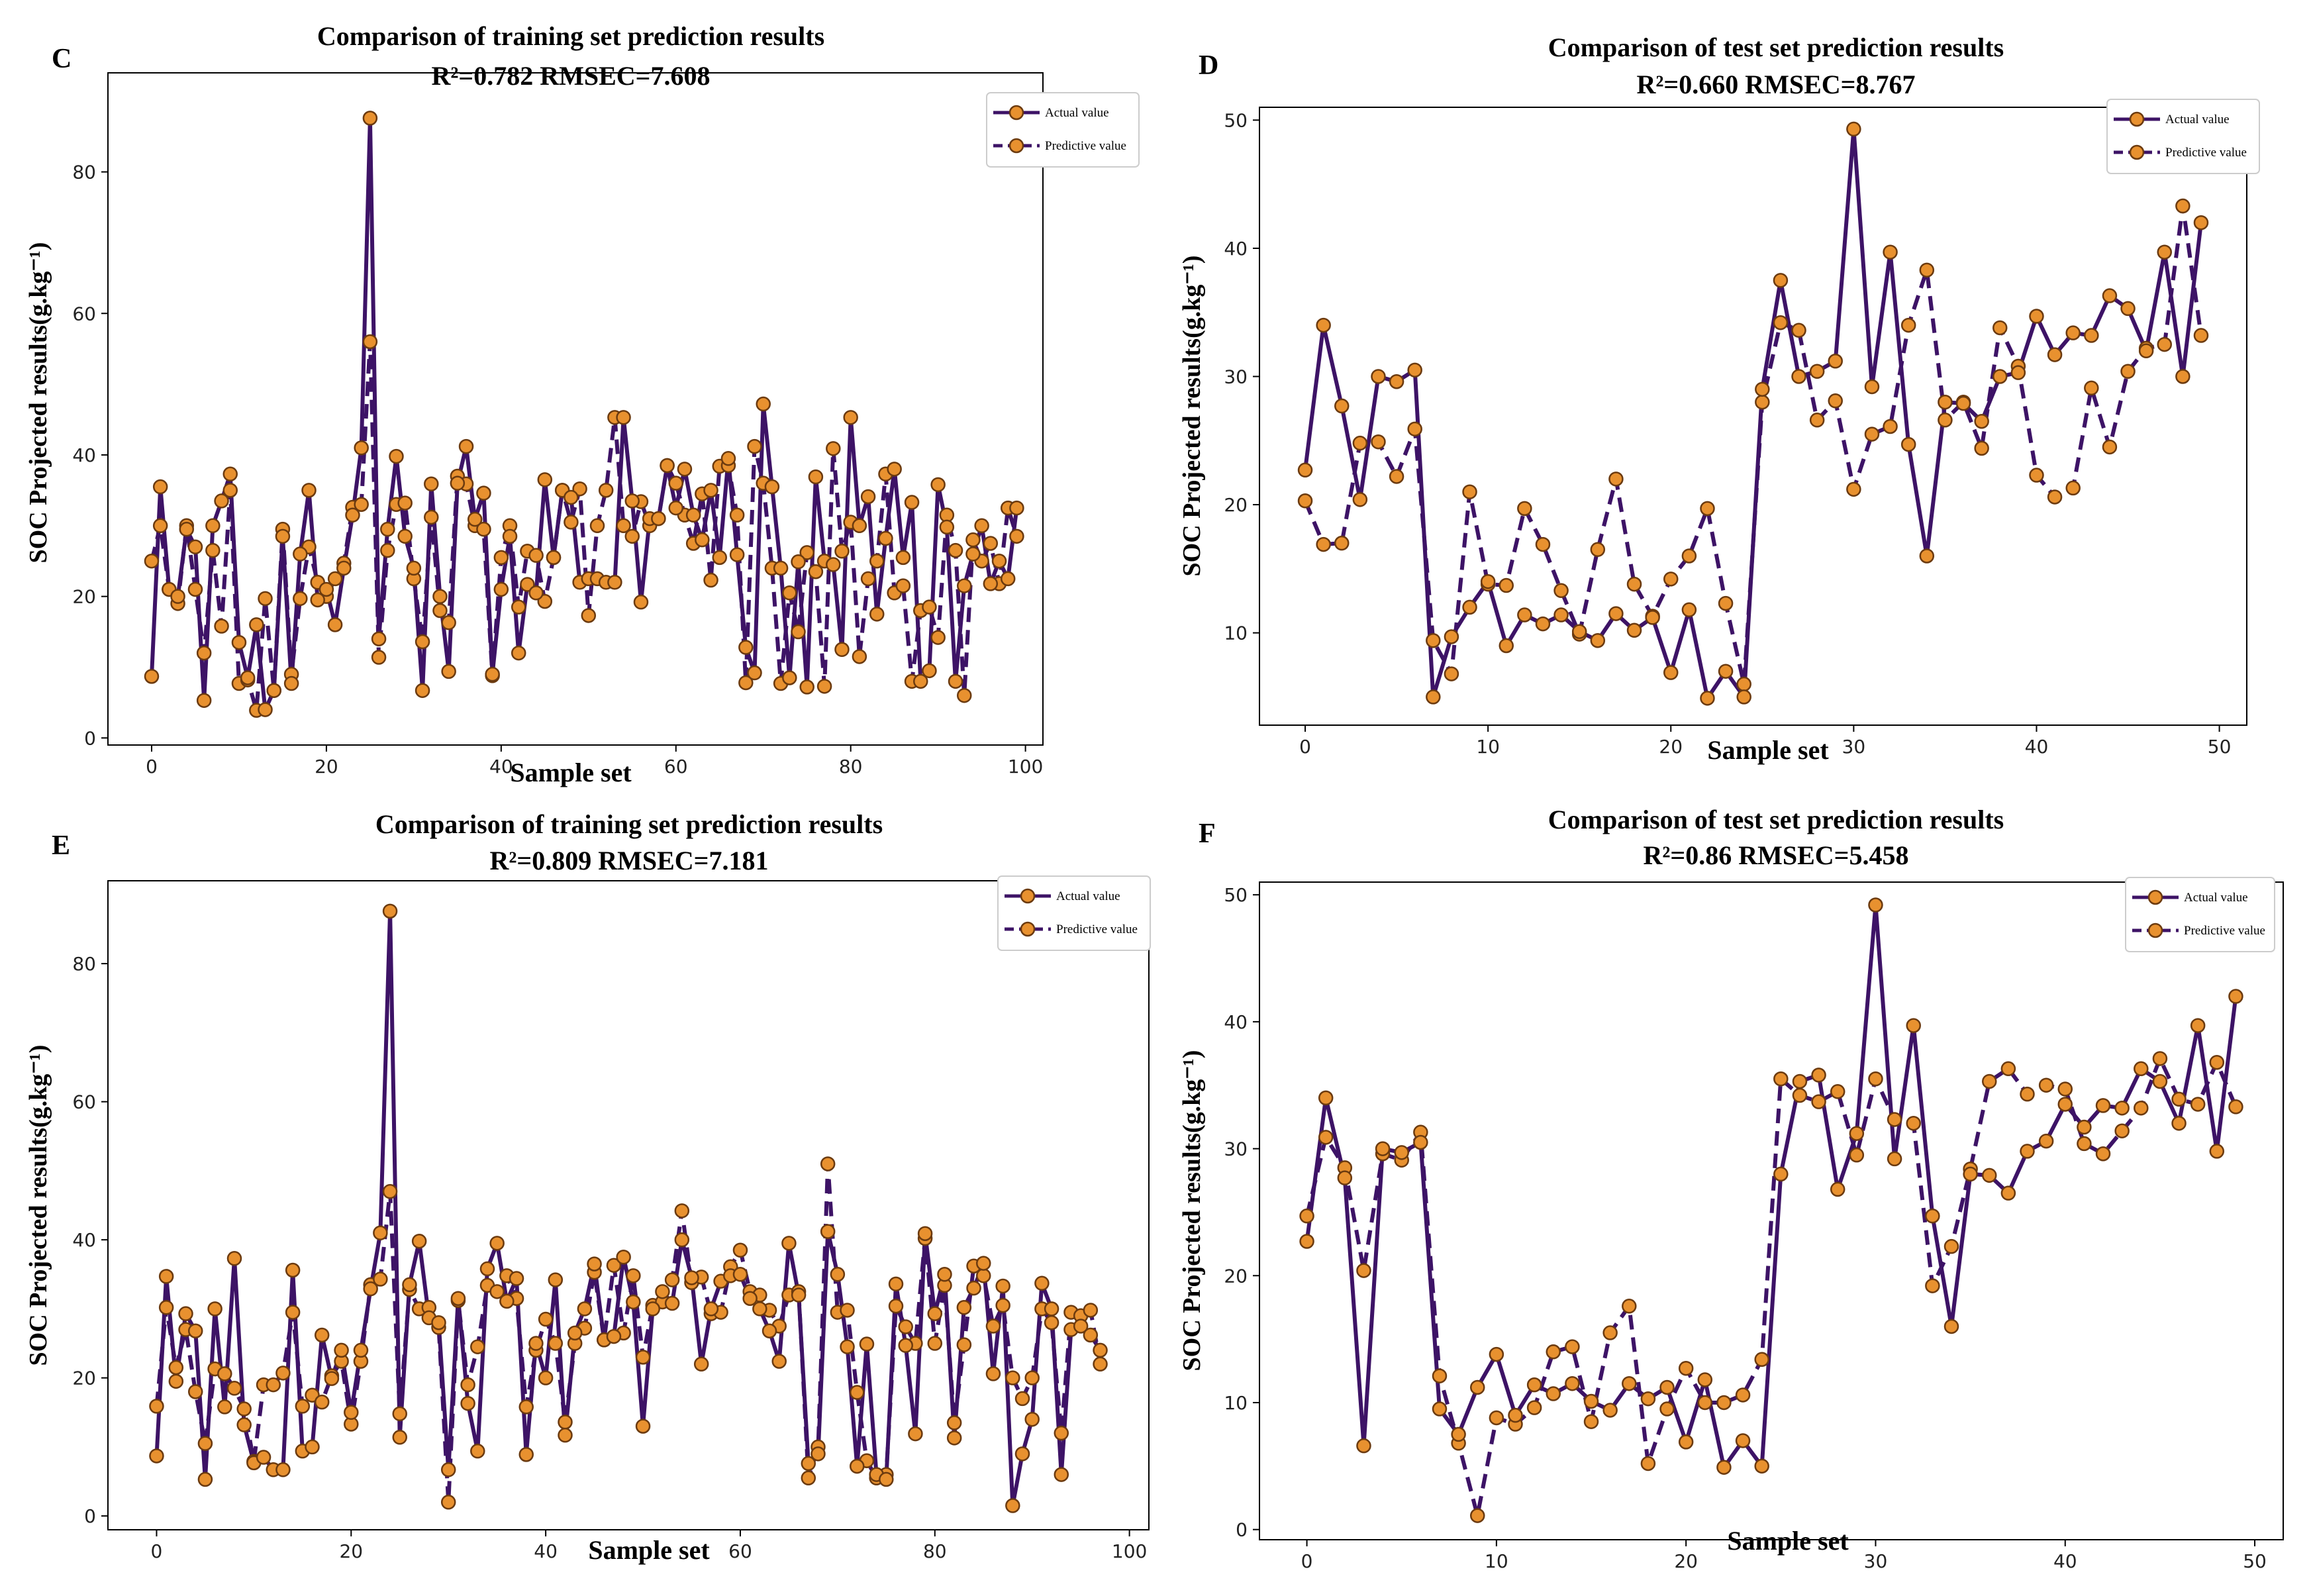 The image size is (2313, 1596). What do you see at coordinates (1077, 113) in the screenshot?
I see `legend-label: Actual value` at bounding box center [1077, 113].